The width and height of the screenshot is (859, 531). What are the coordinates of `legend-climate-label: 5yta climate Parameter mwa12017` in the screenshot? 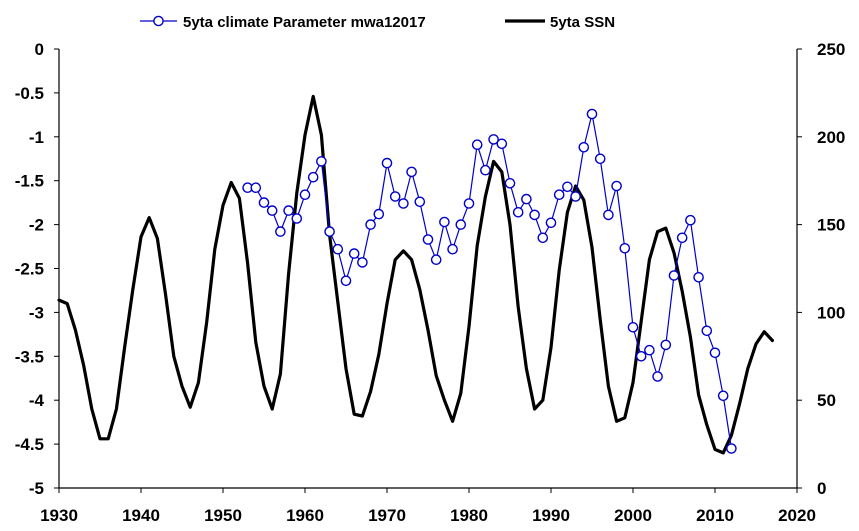 It's located at (304, 22).